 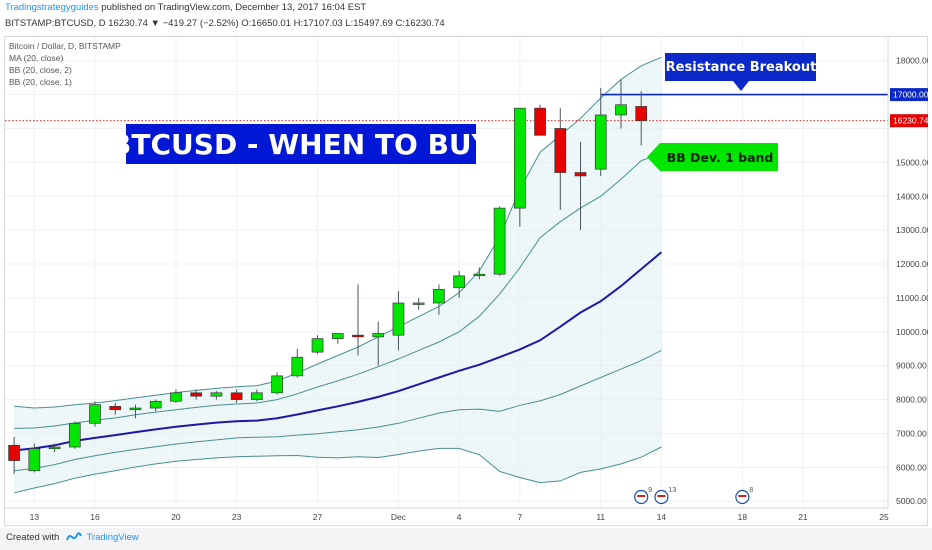 I want to click on time-tick-label: 18, so click(x=743, y=517).